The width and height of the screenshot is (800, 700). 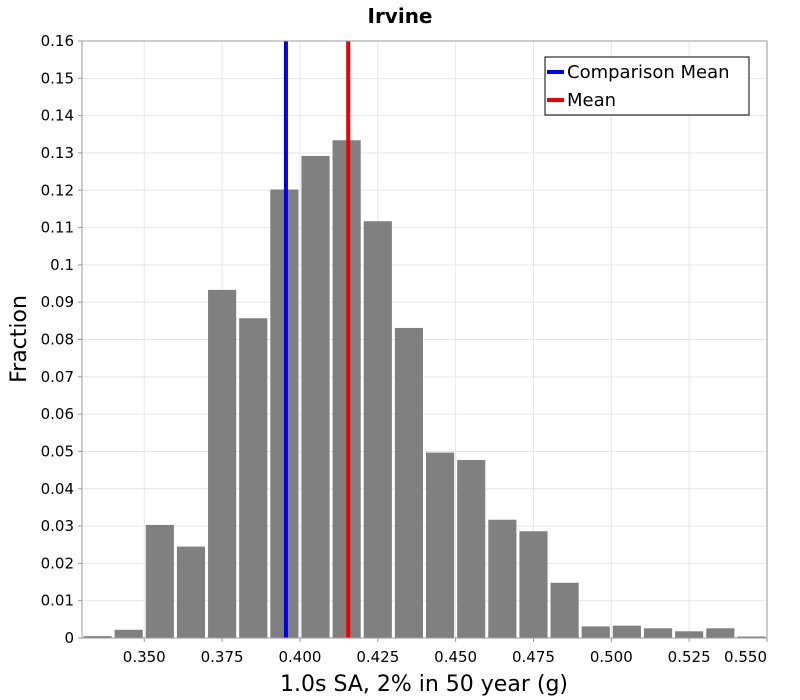 I want to click on y-tick-label: 0.05, so click(x=57, y=451).